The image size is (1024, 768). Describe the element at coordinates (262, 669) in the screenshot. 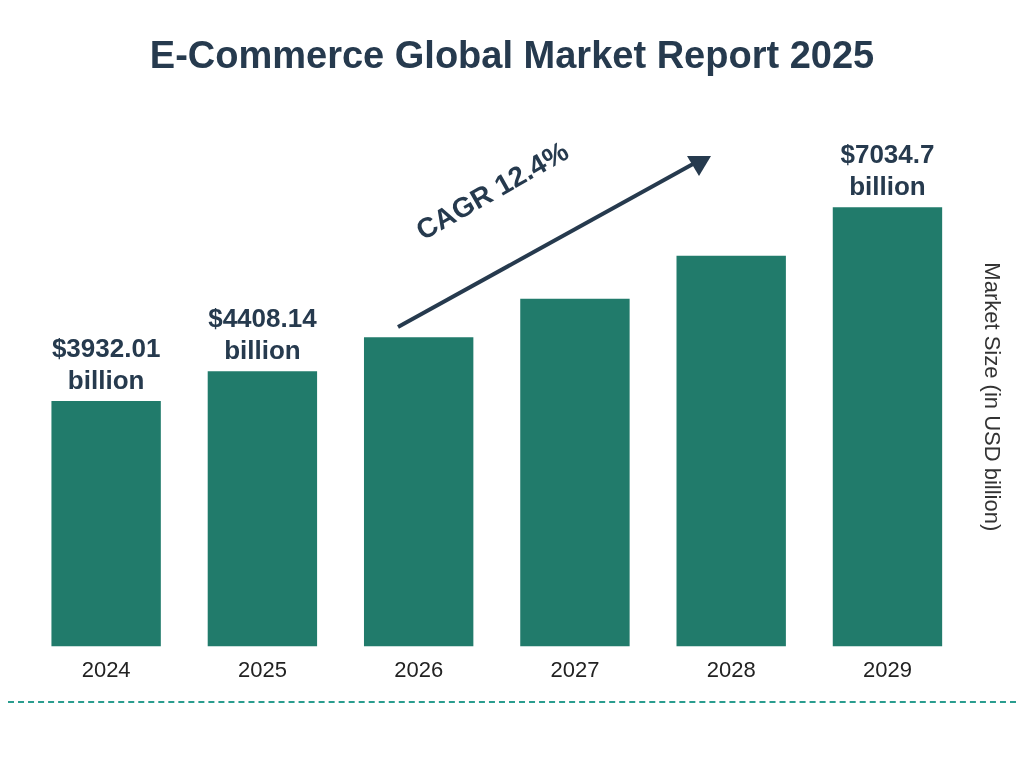

I see `x-tick-label: 2025` at that location.